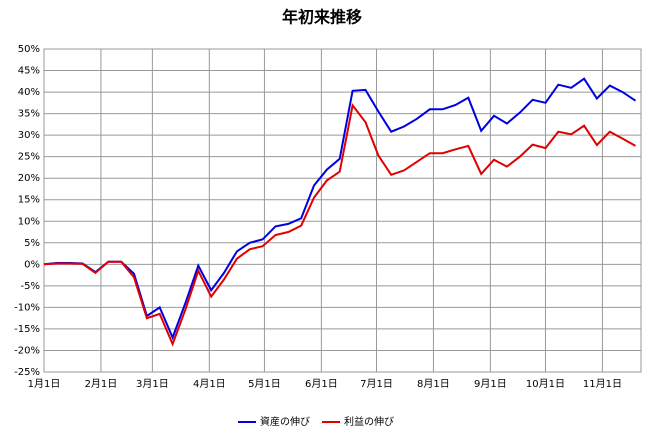 Image resolution: width=646 pixels, height=441 pixels. Describe the element at coordinates (32, 243) in the screenshot. I see `y-tick-label: 5%` at that location.